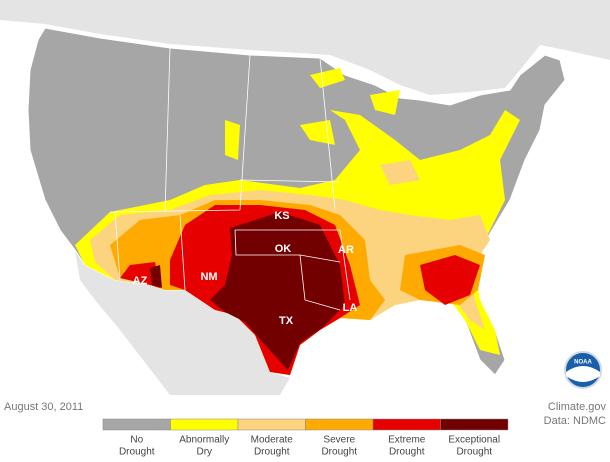 The width and height of the screenshot is (610, 462). Describe the element at coordinates (583, 370) in the screenshot. I see `noaa-logo: NOAA` at that location.